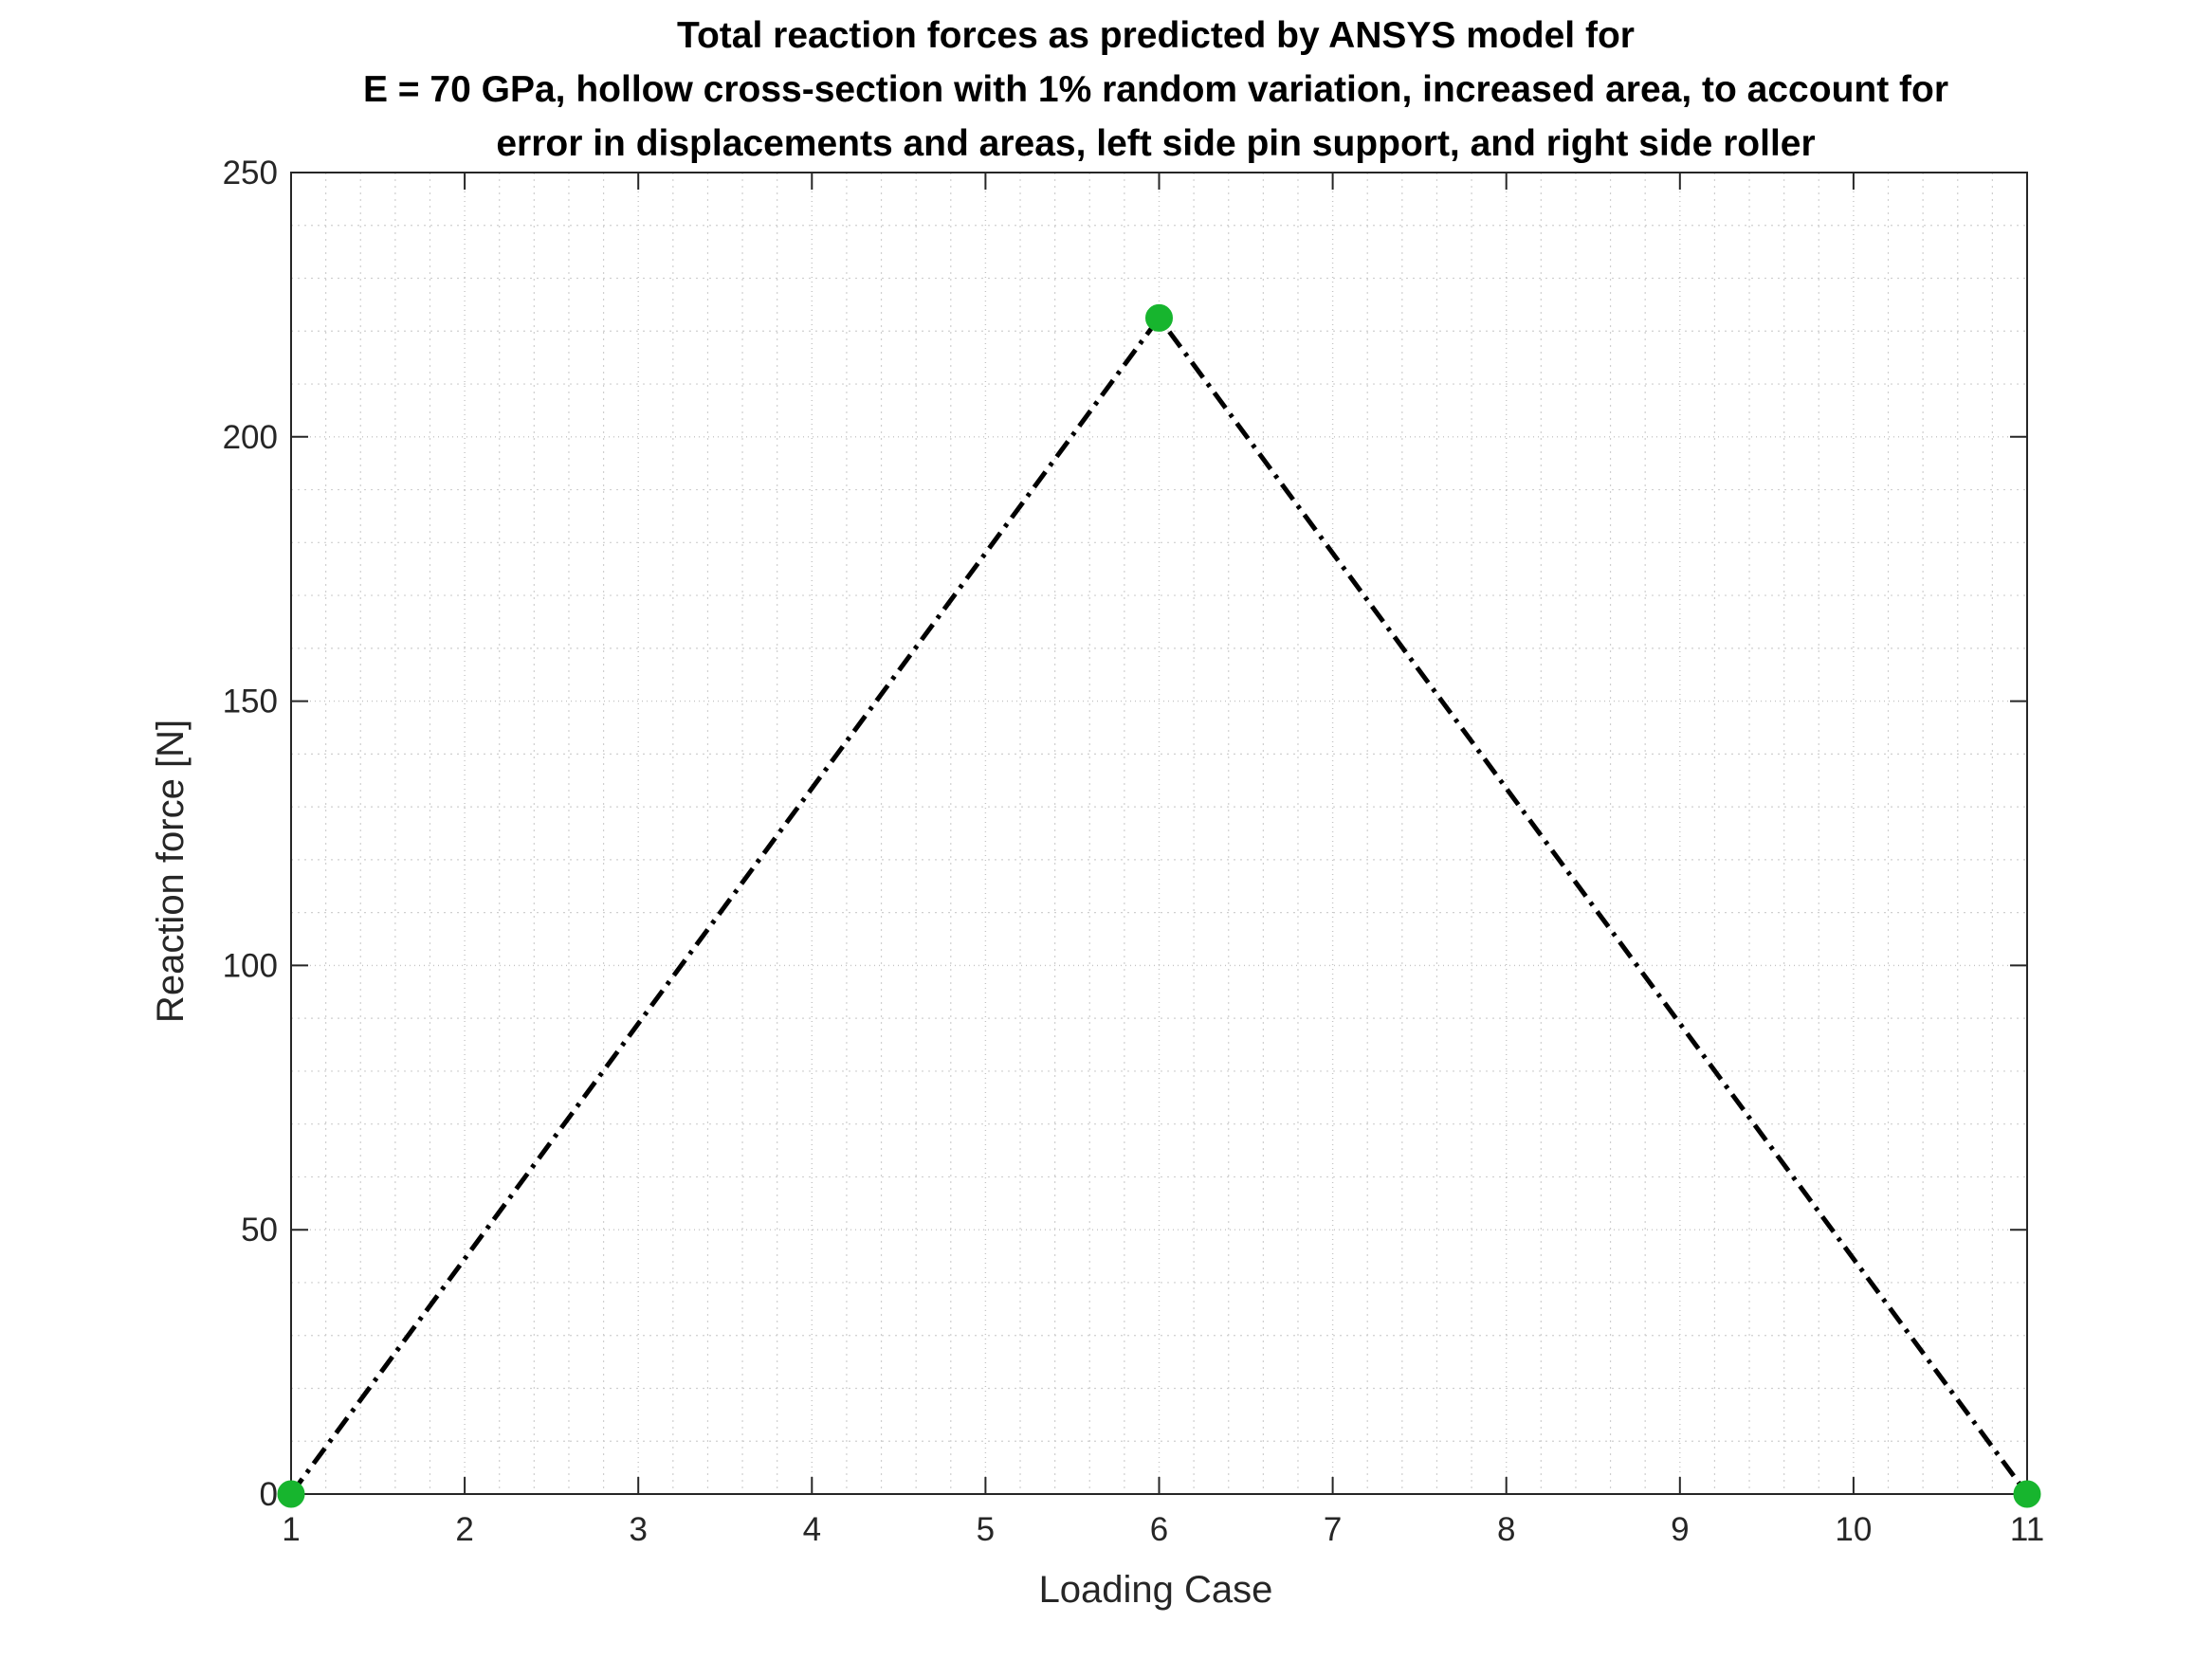 The width and height of the screenshot is (2212, 1659). Describe the element at coordinates (171, 871) in the screenshot. I see `y-axis-label: Reaction force [N]` at that location.